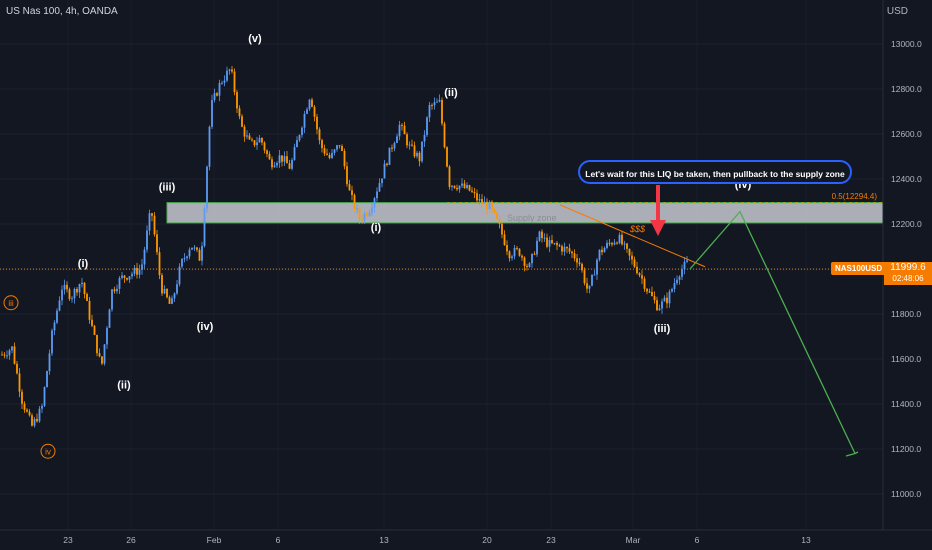  I want to click on x-tick-label: 13, so click(384, 540).